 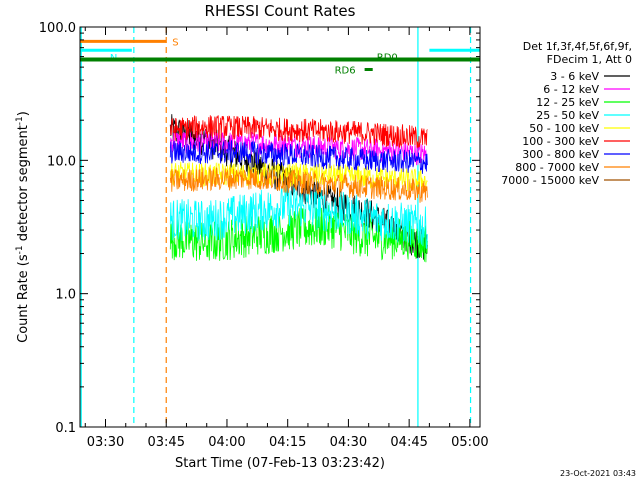 What do you see at coordinates (560, 141) in the screenshot?
I see `legend-entry-label: 100 - 300 keV` at bounding box center [560, 141].